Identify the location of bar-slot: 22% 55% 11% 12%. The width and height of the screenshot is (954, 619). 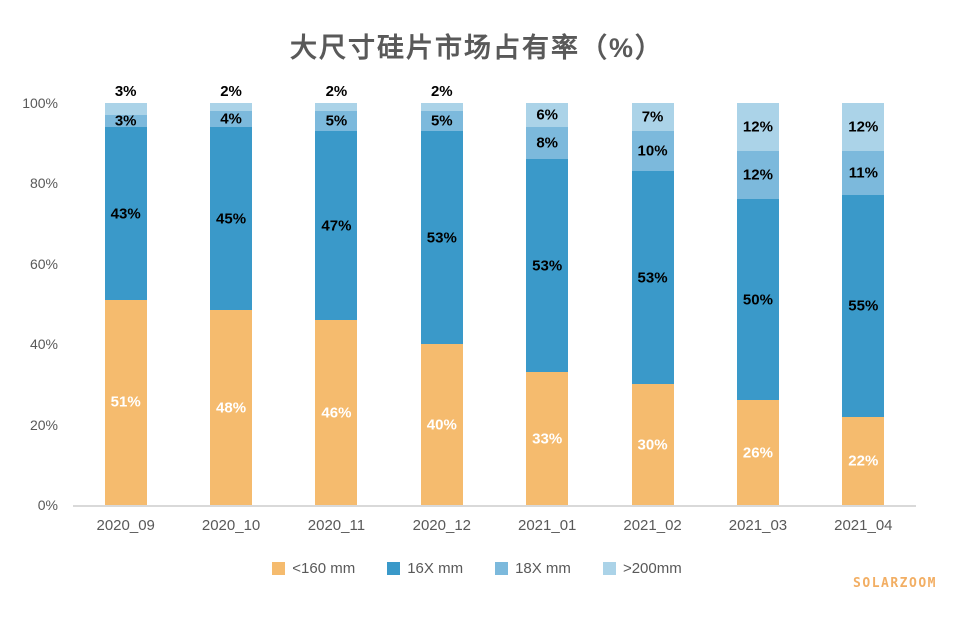
(863, 304).